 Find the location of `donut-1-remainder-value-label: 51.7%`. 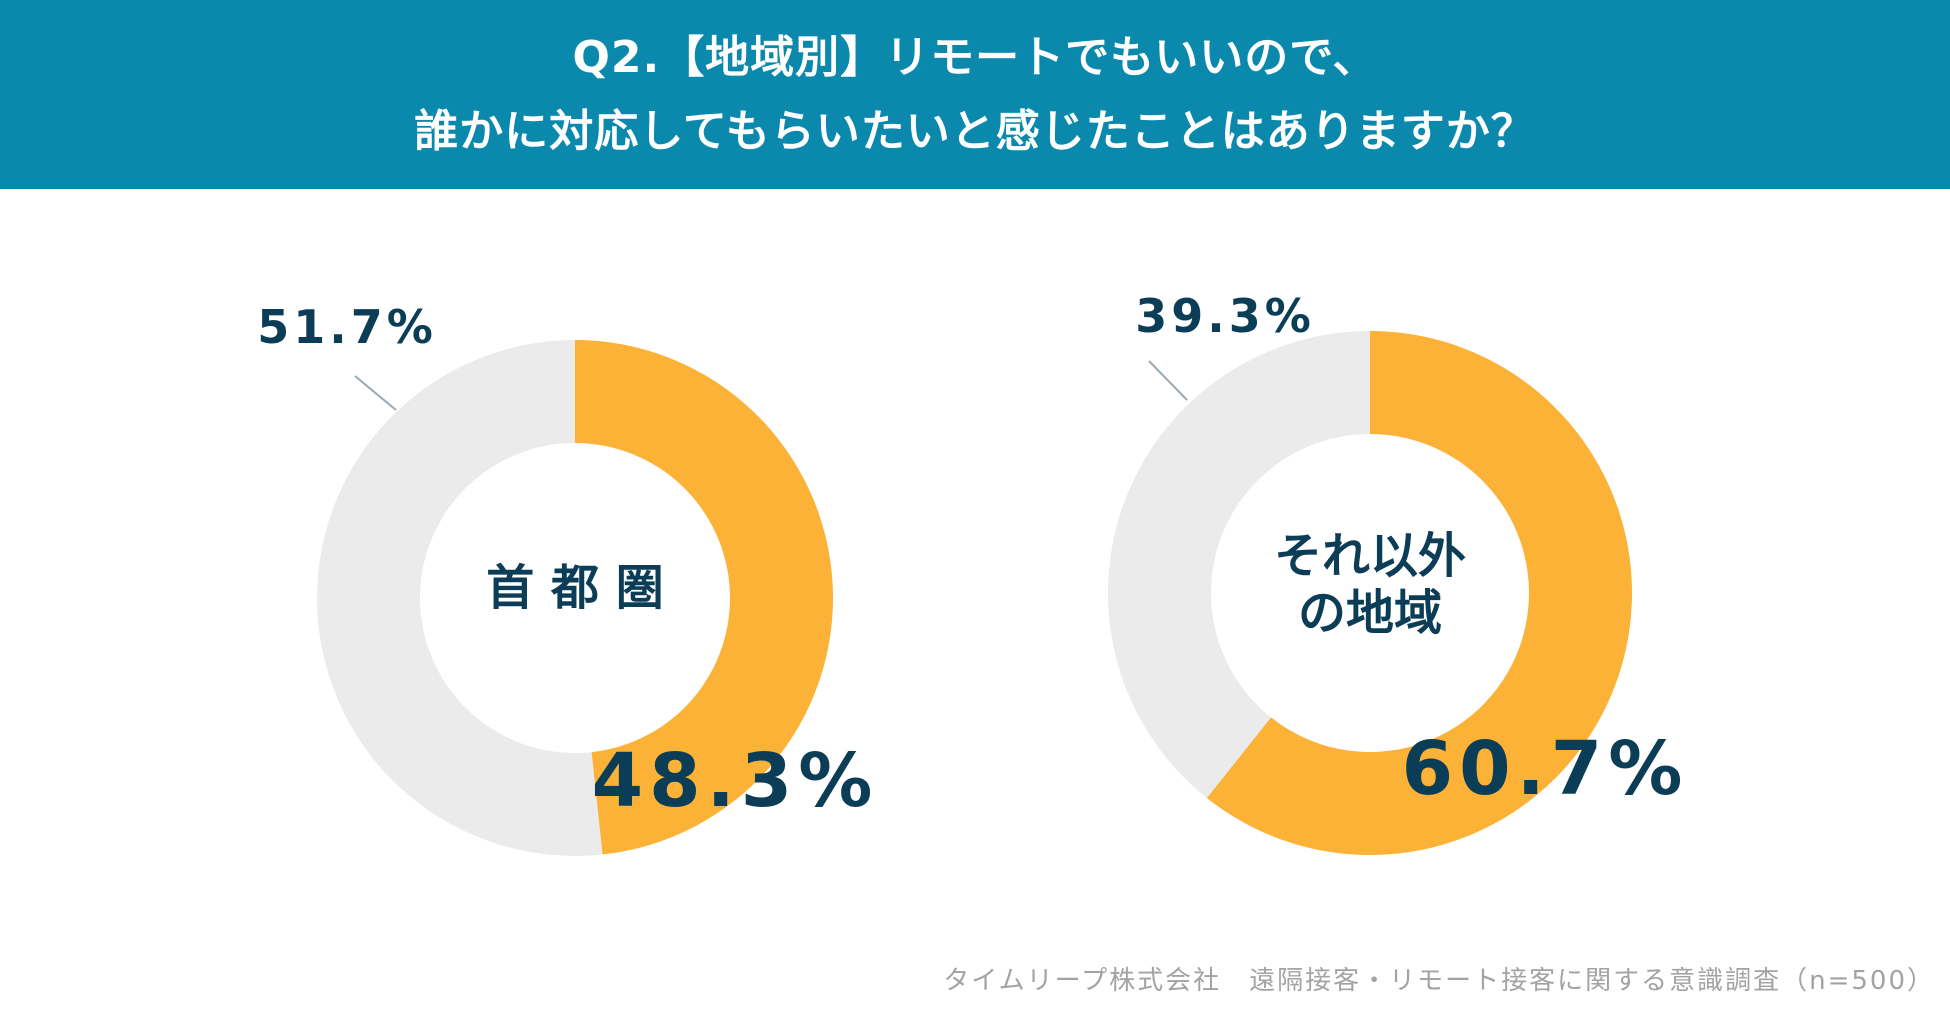

donut-1-remainder-value-label: 51.7% is located at coordinates (347, 327).